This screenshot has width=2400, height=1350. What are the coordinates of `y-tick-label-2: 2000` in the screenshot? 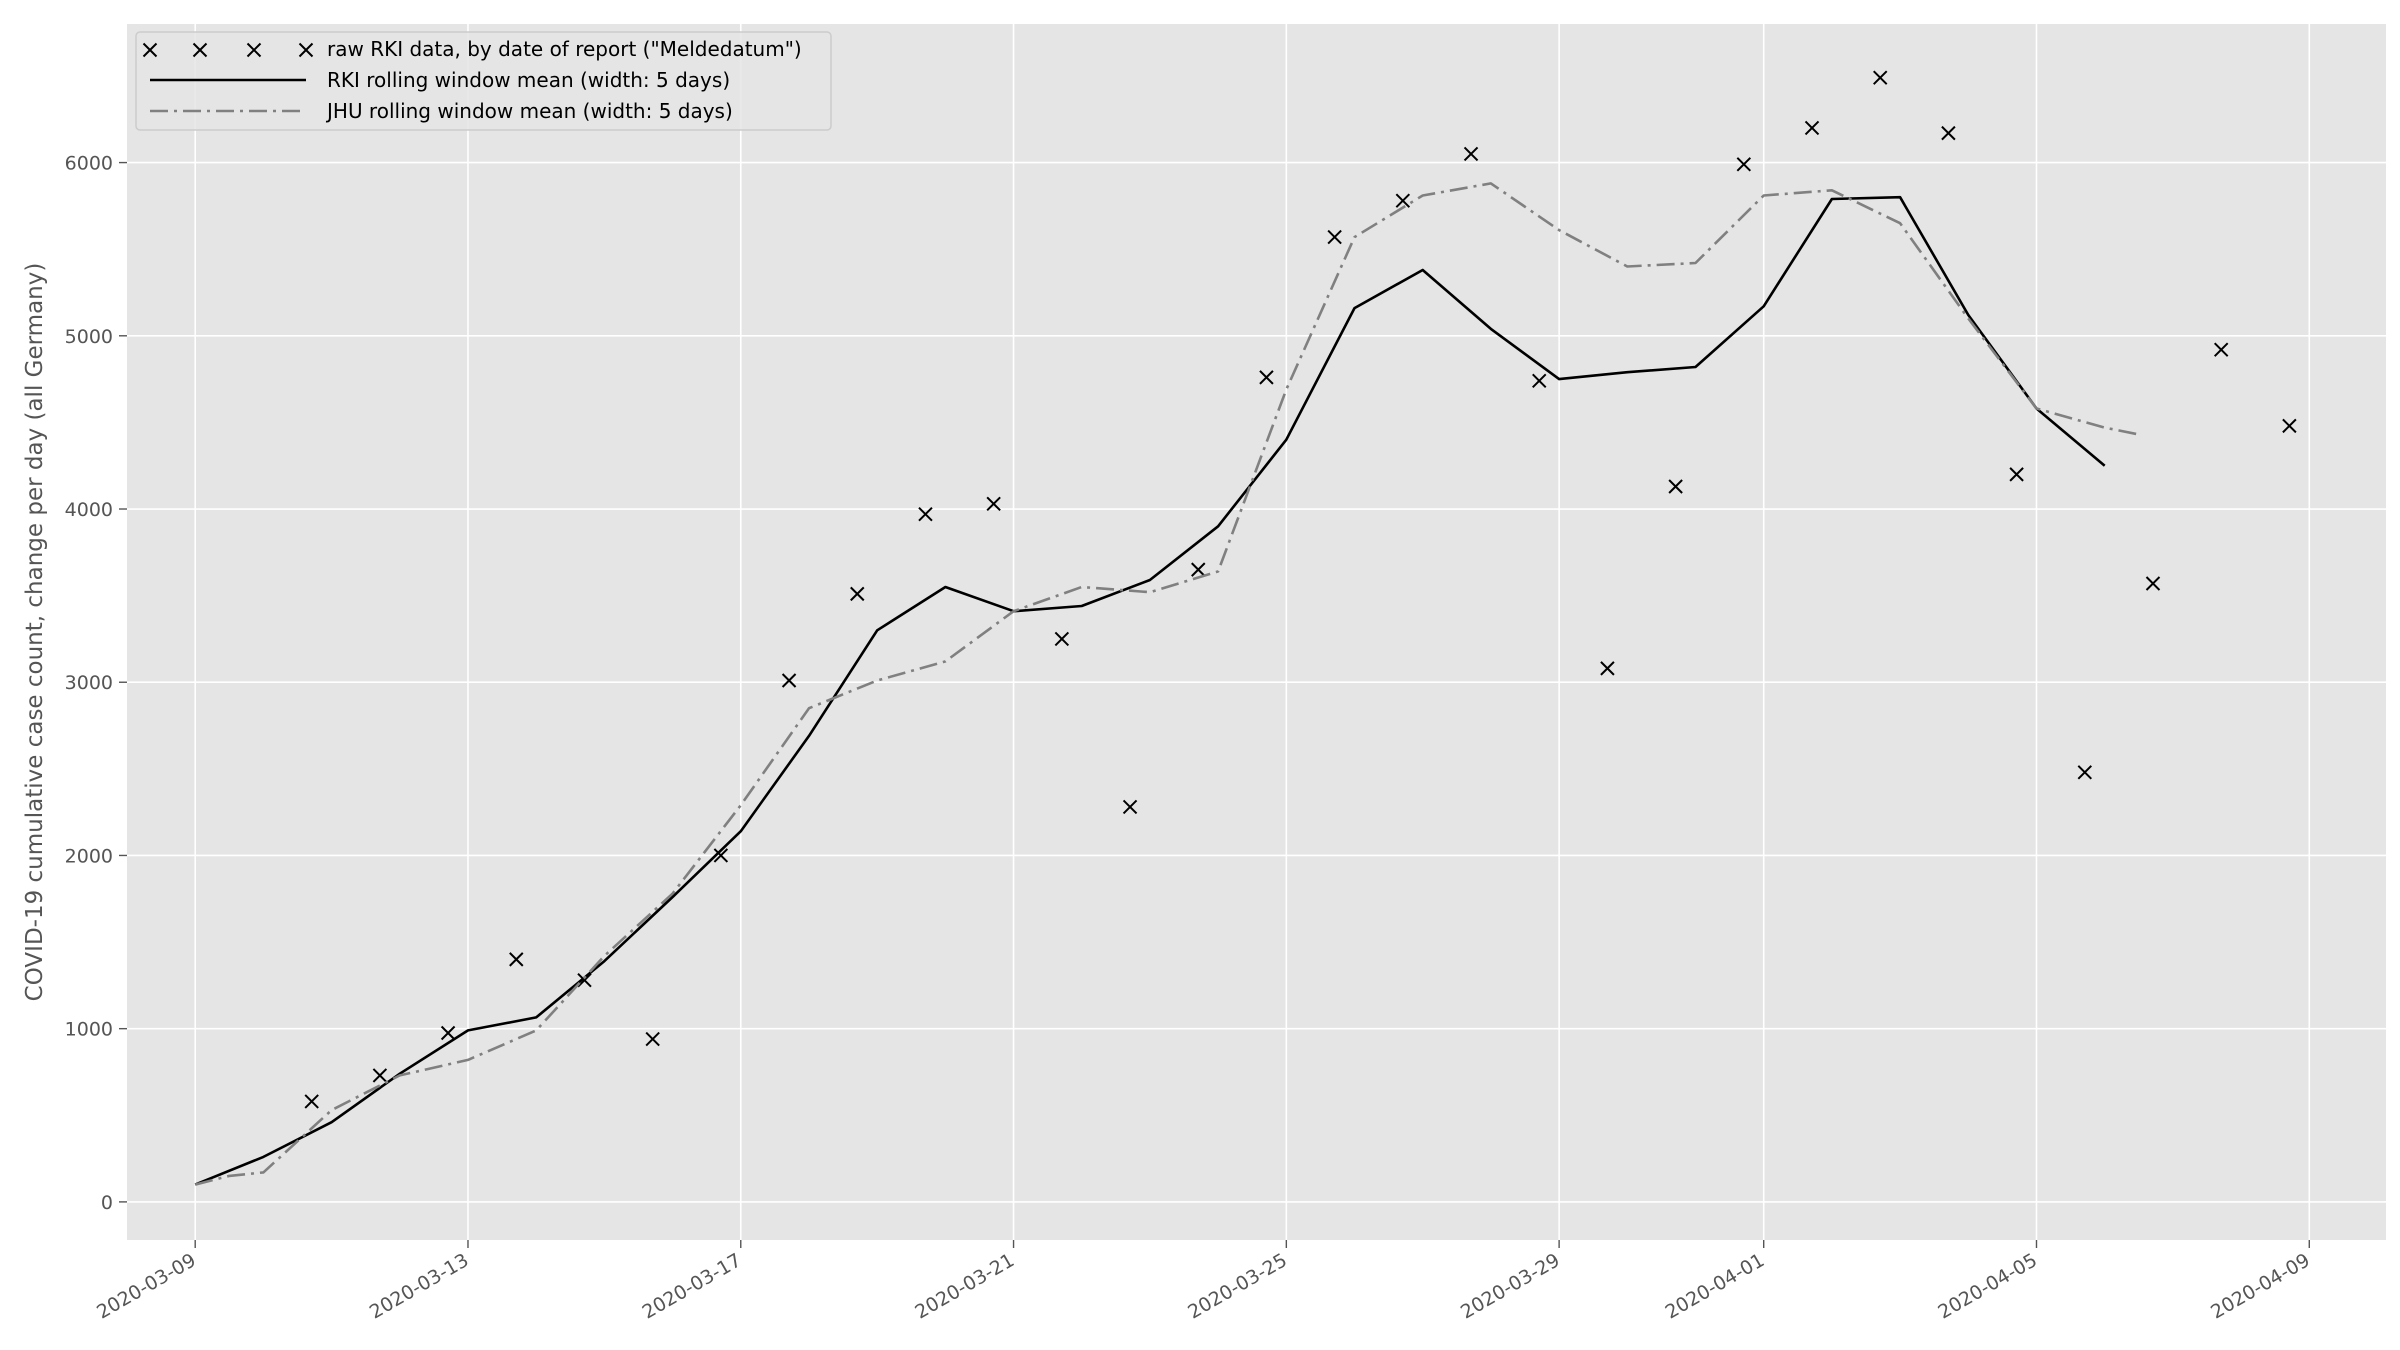 It's located at (89, 856).